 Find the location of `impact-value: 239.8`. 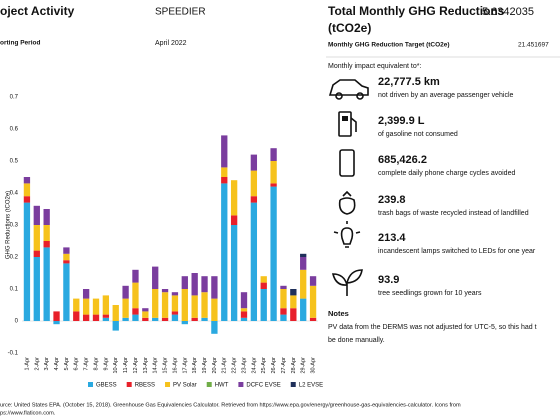

impact-value: 239.8 is located at coordinates (392, 200).